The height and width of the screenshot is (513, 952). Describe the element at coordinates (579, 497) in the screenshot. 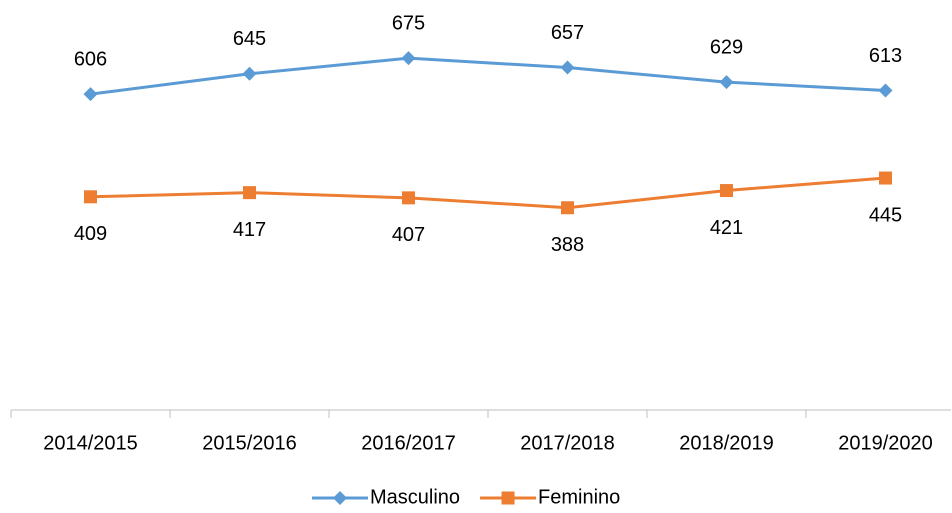

I see `legend-label: Feminino` at that location.